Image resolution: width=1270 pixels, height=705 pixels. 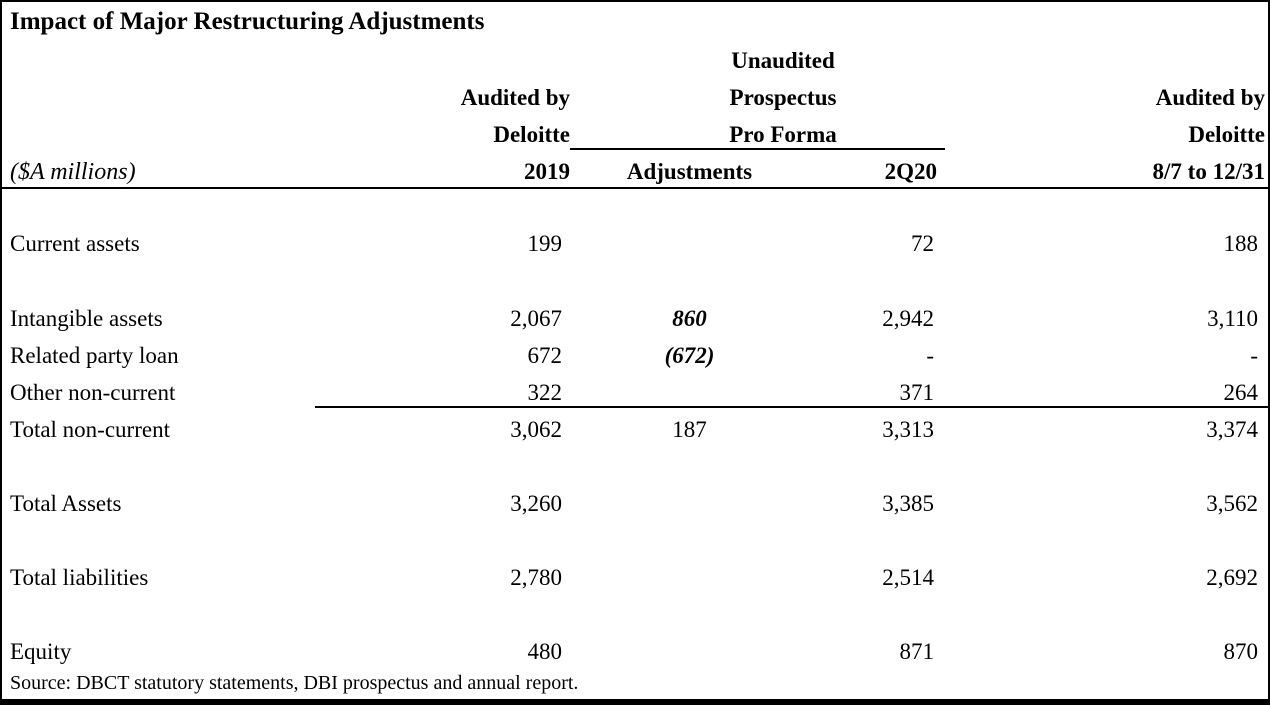 I want to click on row-label: Equity, so click(x=41, y=651).